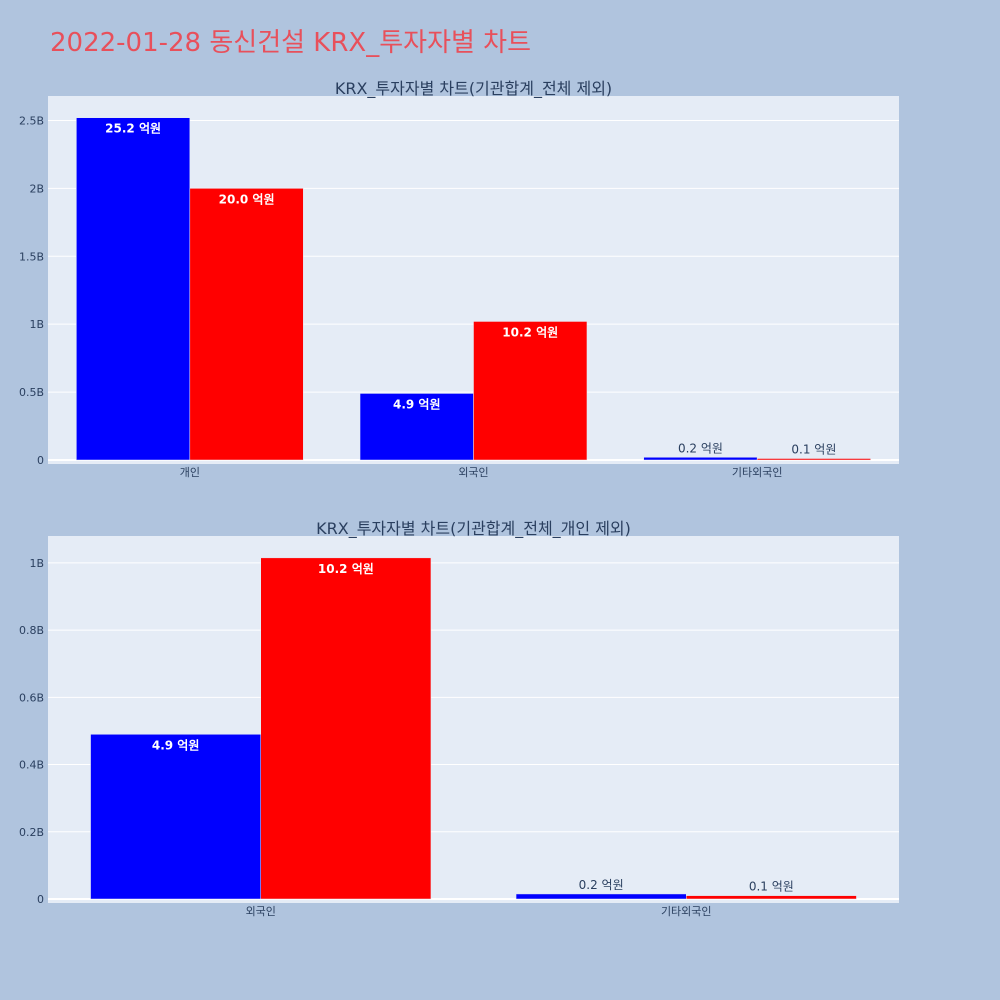  I want to click on chart-title: KRX_투자자별 차트(기관합계_전체_개인 제외), so click(473, 529).